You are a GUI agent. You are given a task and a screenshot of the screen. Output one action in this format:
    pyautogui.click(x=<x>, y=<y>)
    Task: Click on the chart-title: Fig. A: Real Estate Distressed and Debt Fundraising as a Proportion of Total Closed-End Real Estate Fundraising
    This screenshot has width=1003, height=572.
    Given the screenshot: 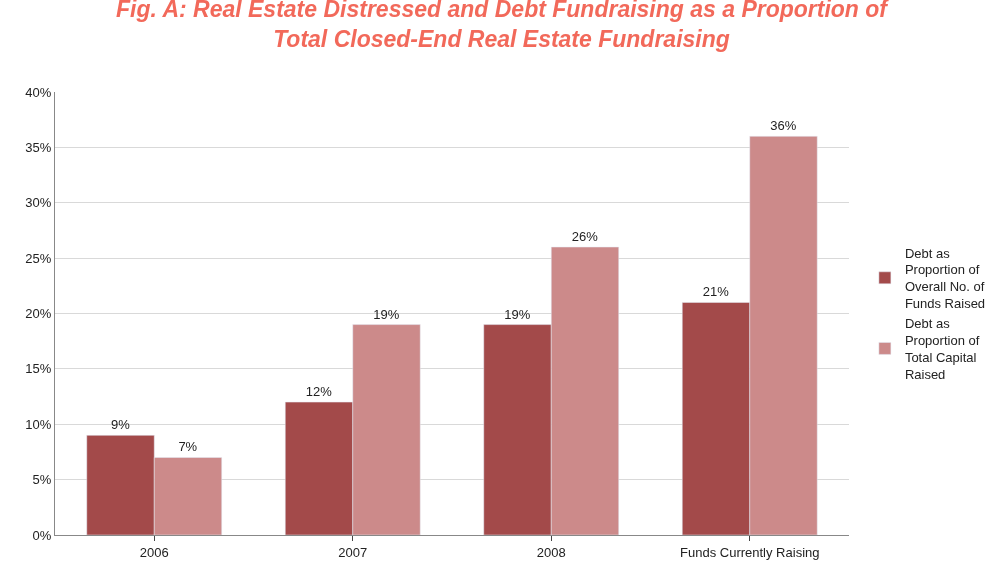 What is the action you would take?
    pyautogui.click(x=502, y=26)
    